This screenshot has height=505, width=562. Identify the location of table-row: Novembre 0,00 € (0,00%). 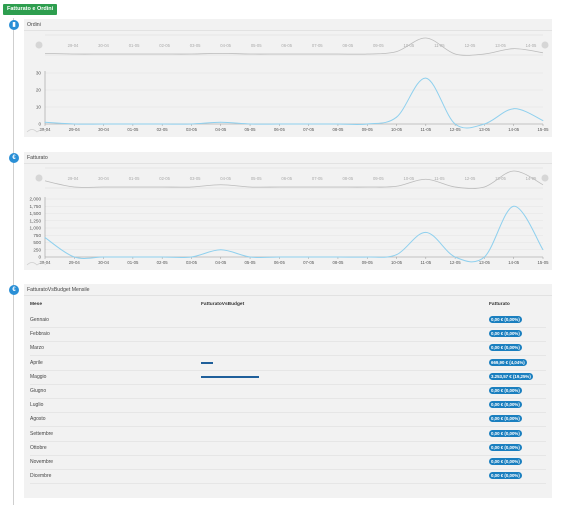
(288, 463).